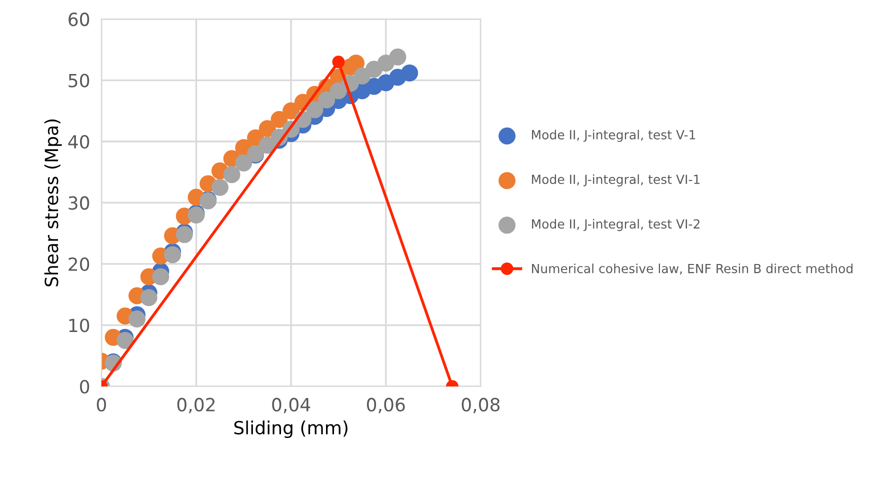 Image resolution: width=882 pixels, height=477 pixels. What do you see at coordinates (79, 264) in the screenshot?
I see `y-tick-label: 20` at bounding box center [79, 264].